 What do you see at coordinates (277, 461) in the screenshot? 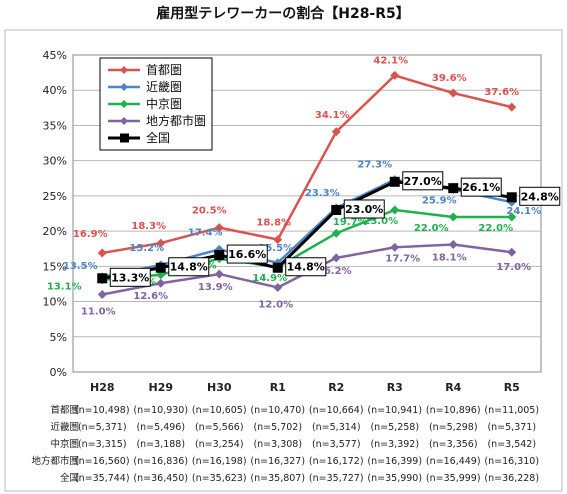
I see `table-cell: (n=16,327)` at bounding box center [277, 461].